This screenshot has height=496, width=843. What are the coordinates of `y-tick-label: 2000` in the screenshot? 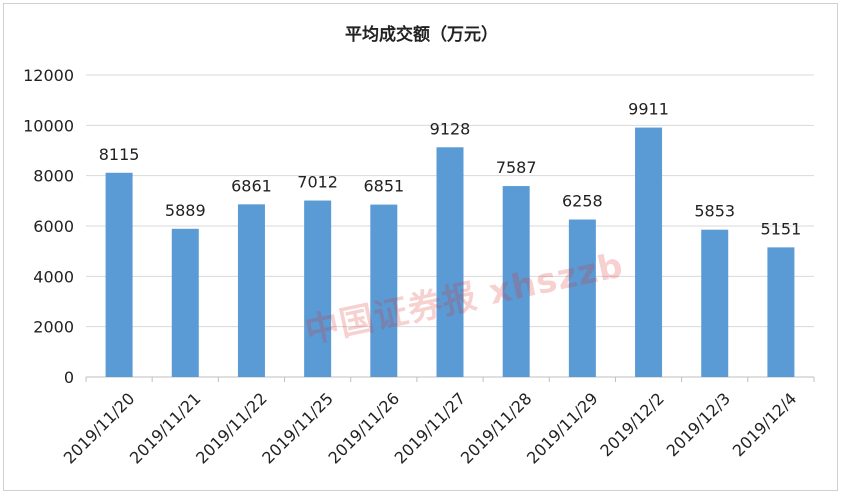 It's located at (53, 327).